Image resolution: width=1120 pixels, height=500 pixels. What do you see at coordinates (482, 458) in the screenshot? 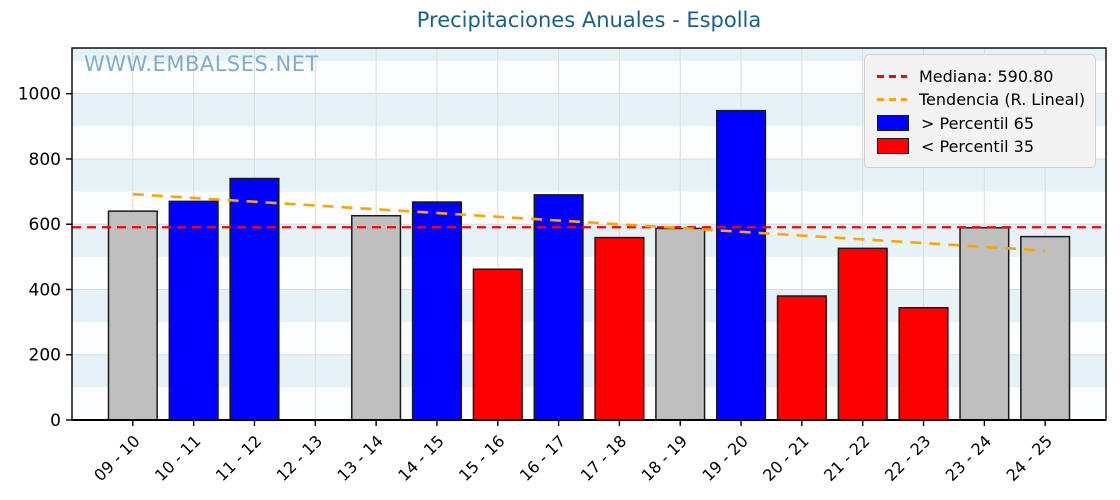
I see `x-tick-label: 15 - 16` at bounding box center [482, 458].